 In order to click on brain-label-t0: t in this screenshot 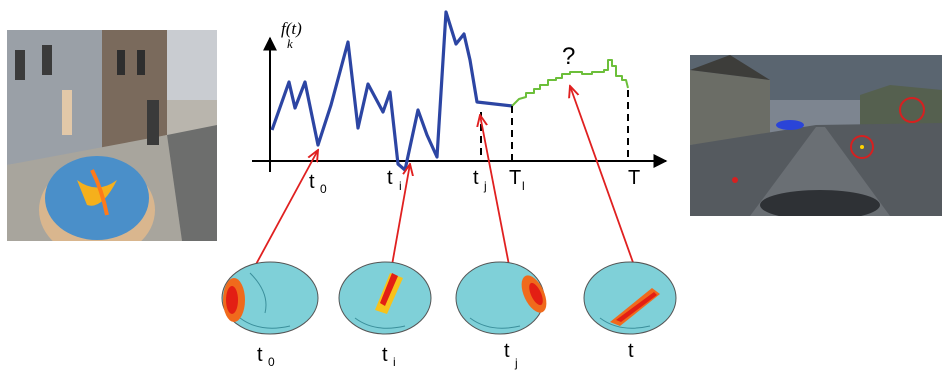, I will do `click(260, 355)`.